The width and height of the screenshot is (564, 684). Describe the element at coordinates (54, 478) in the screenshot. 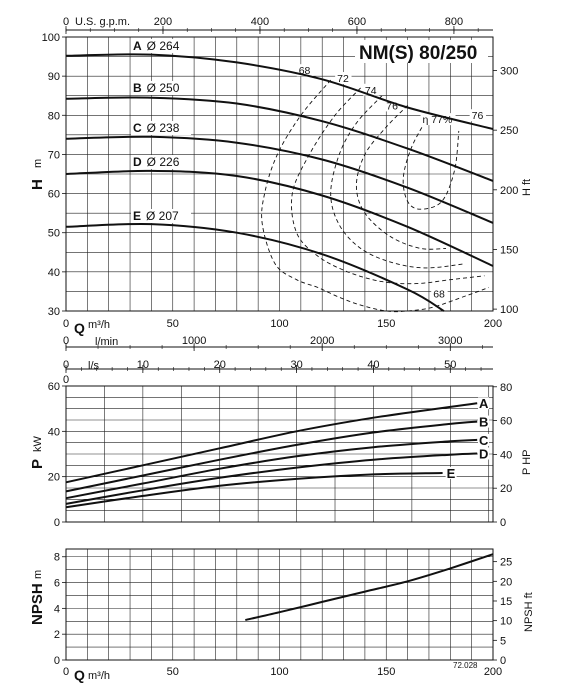

I see `power-ytick-label-1: 20` at that location.